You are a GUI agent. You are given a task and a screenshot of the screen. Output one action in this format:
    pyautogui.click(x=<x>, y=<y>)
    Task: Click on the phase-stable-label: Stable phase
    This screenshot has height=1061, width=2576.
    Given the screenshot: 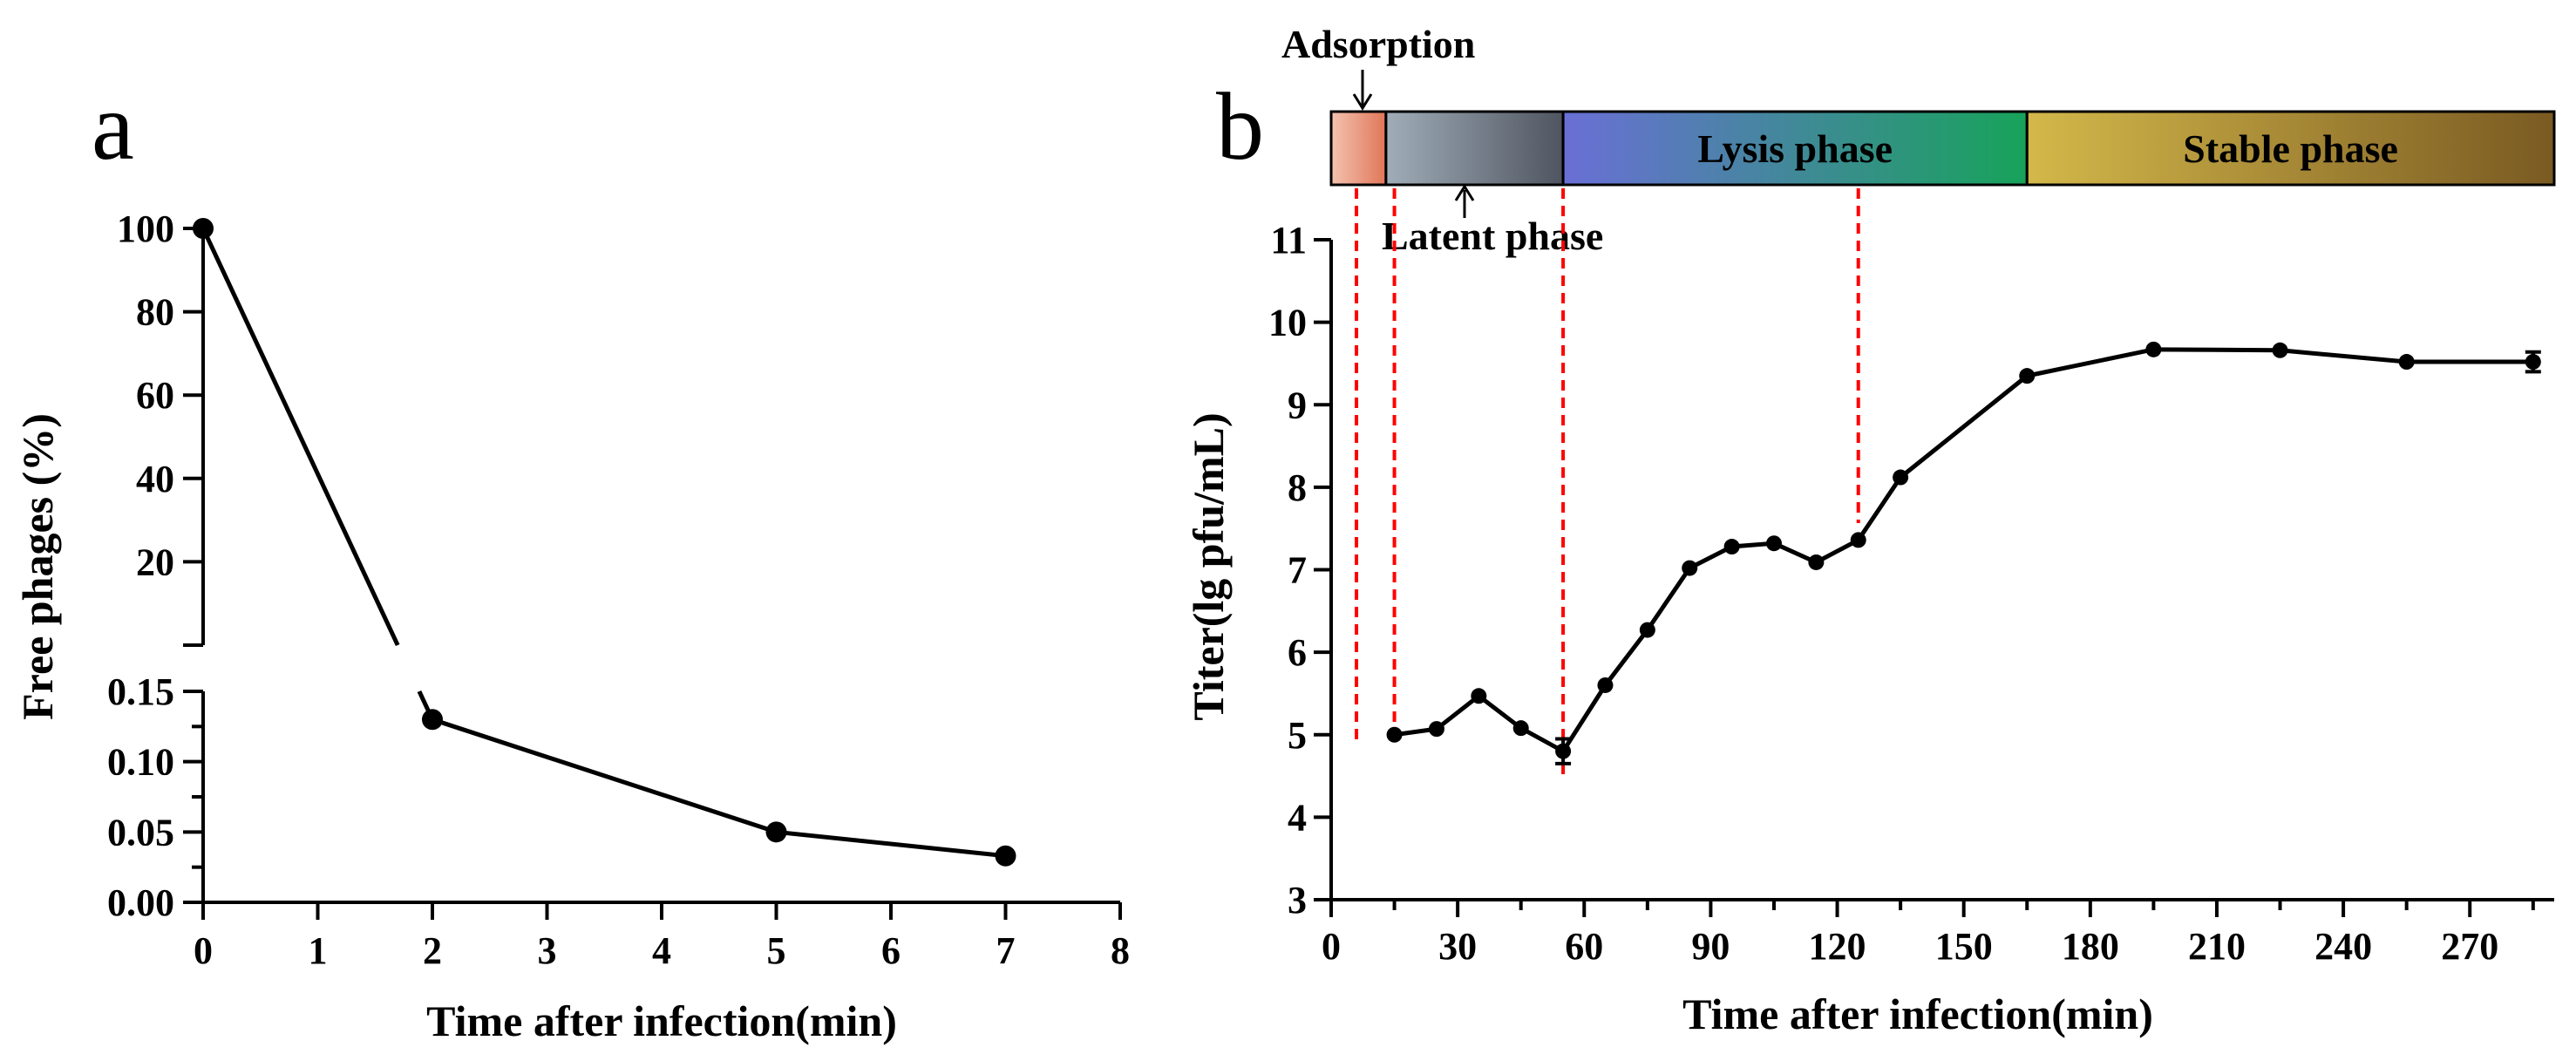 What is the action you would take?
    pyautogui.click(x=2290, y=148)
    